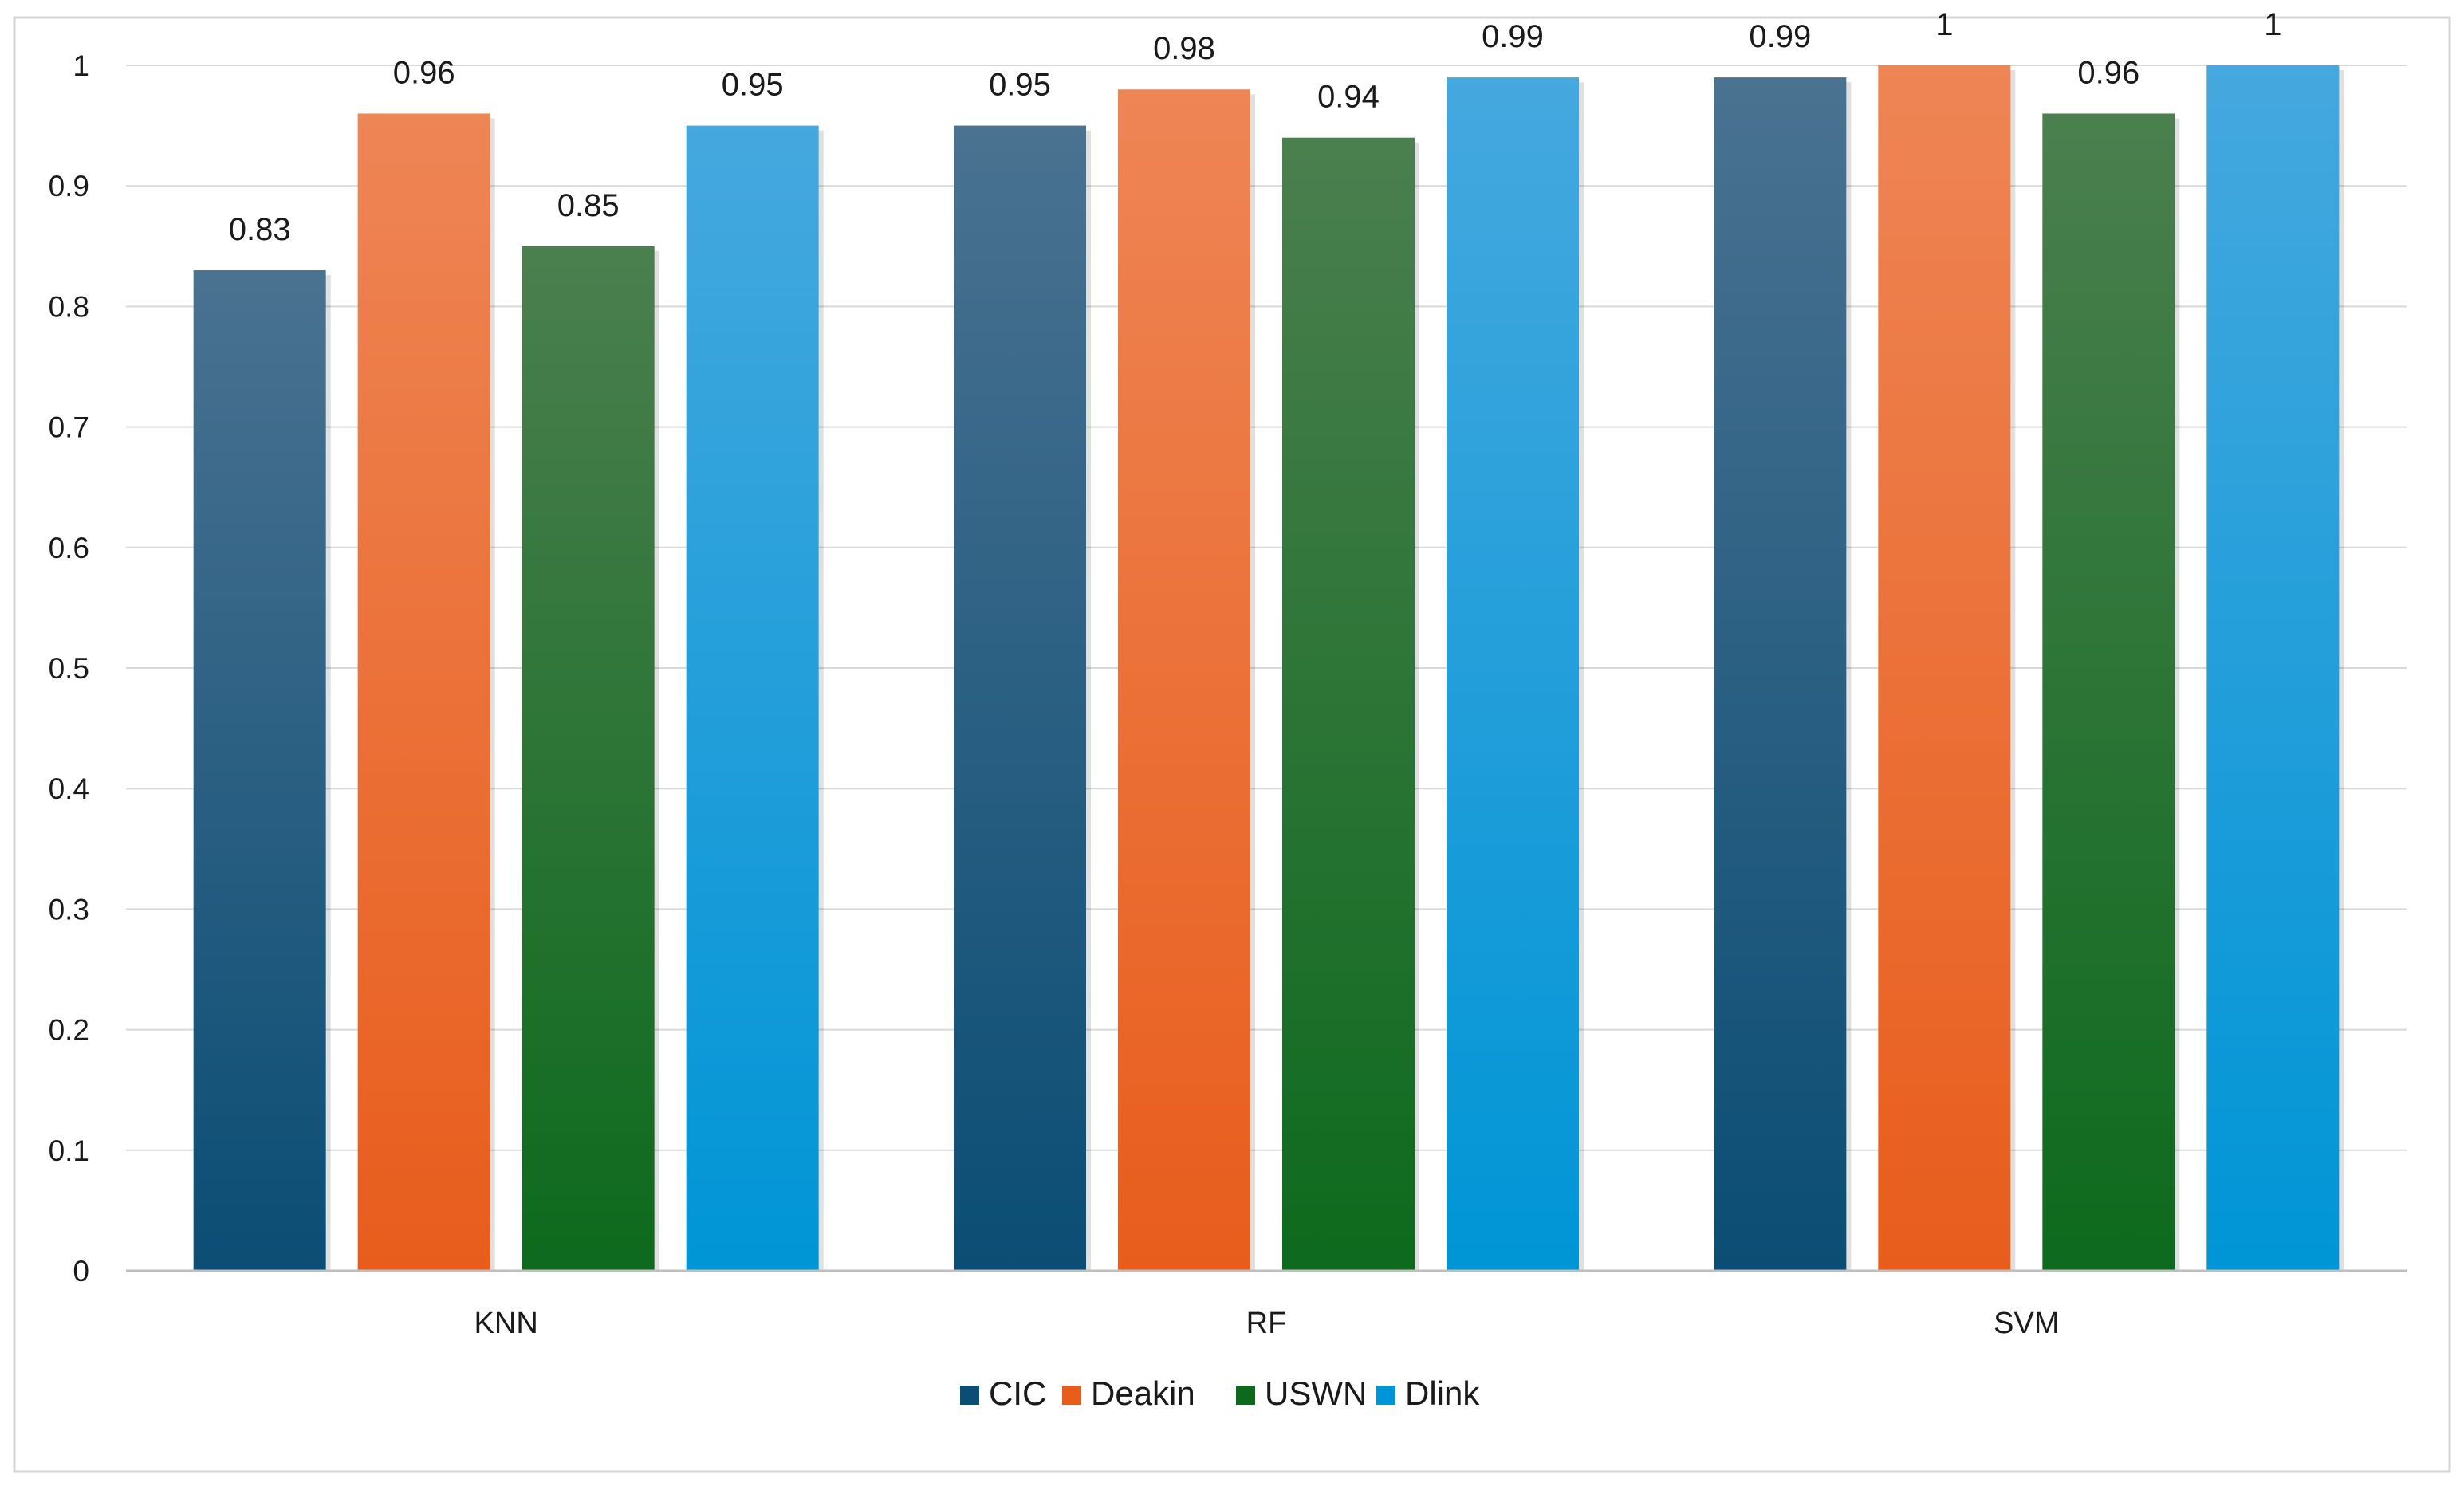  I want to click on y-tick-label: 0.2, so click(69, 1030).